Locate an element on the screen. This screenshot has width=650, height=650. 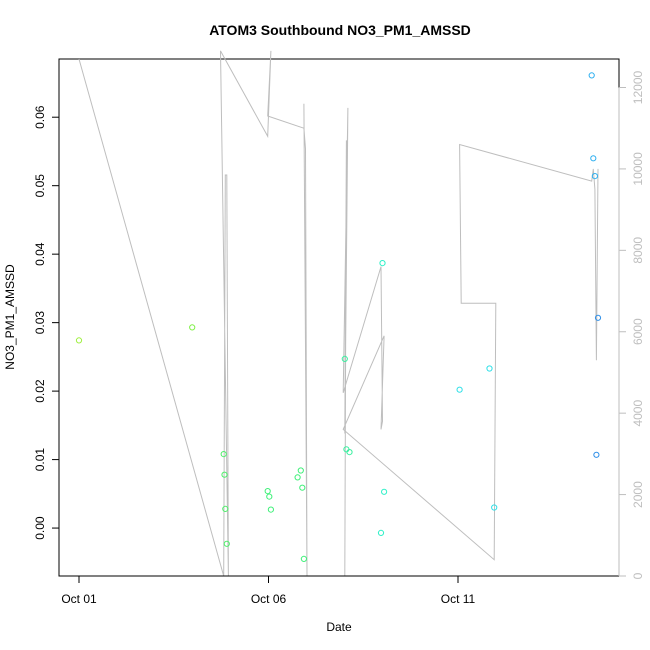
y-axis-right: 0 2000 4000 6000 8000 10000 12000 is located at coordinates (631, 324).